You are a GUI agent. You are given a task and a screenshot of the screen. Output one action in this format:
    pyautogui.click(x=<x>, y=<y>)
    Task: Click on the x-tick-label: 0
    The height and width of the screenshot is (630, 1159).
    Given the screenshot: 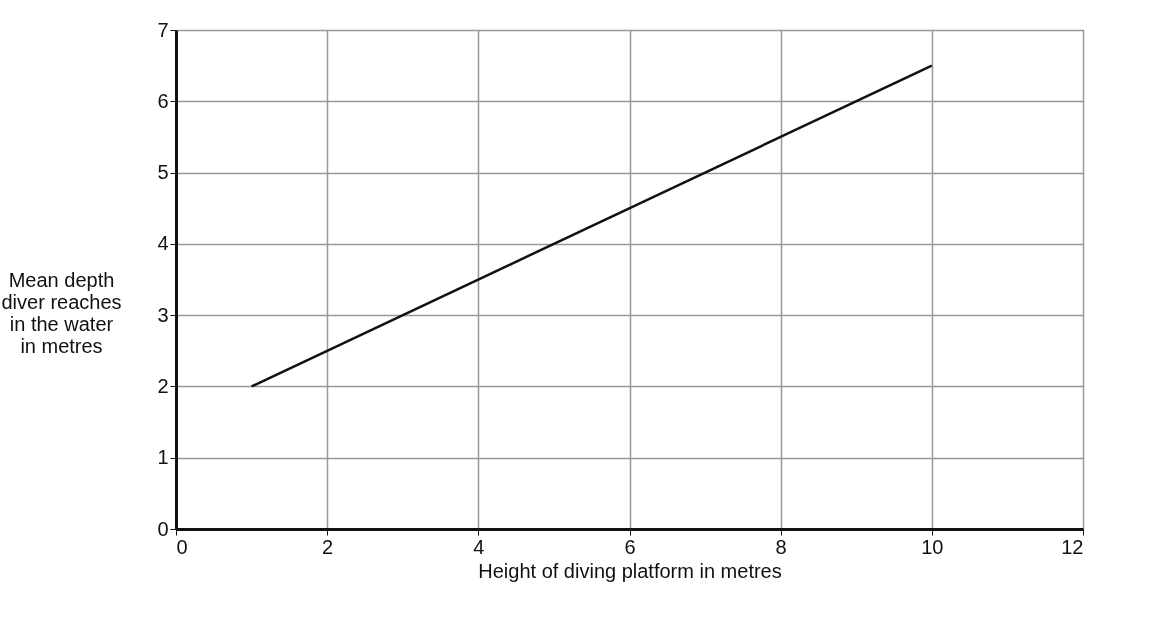 What is the action you would take?
    pyautogui.click(x=182, y=546)
    